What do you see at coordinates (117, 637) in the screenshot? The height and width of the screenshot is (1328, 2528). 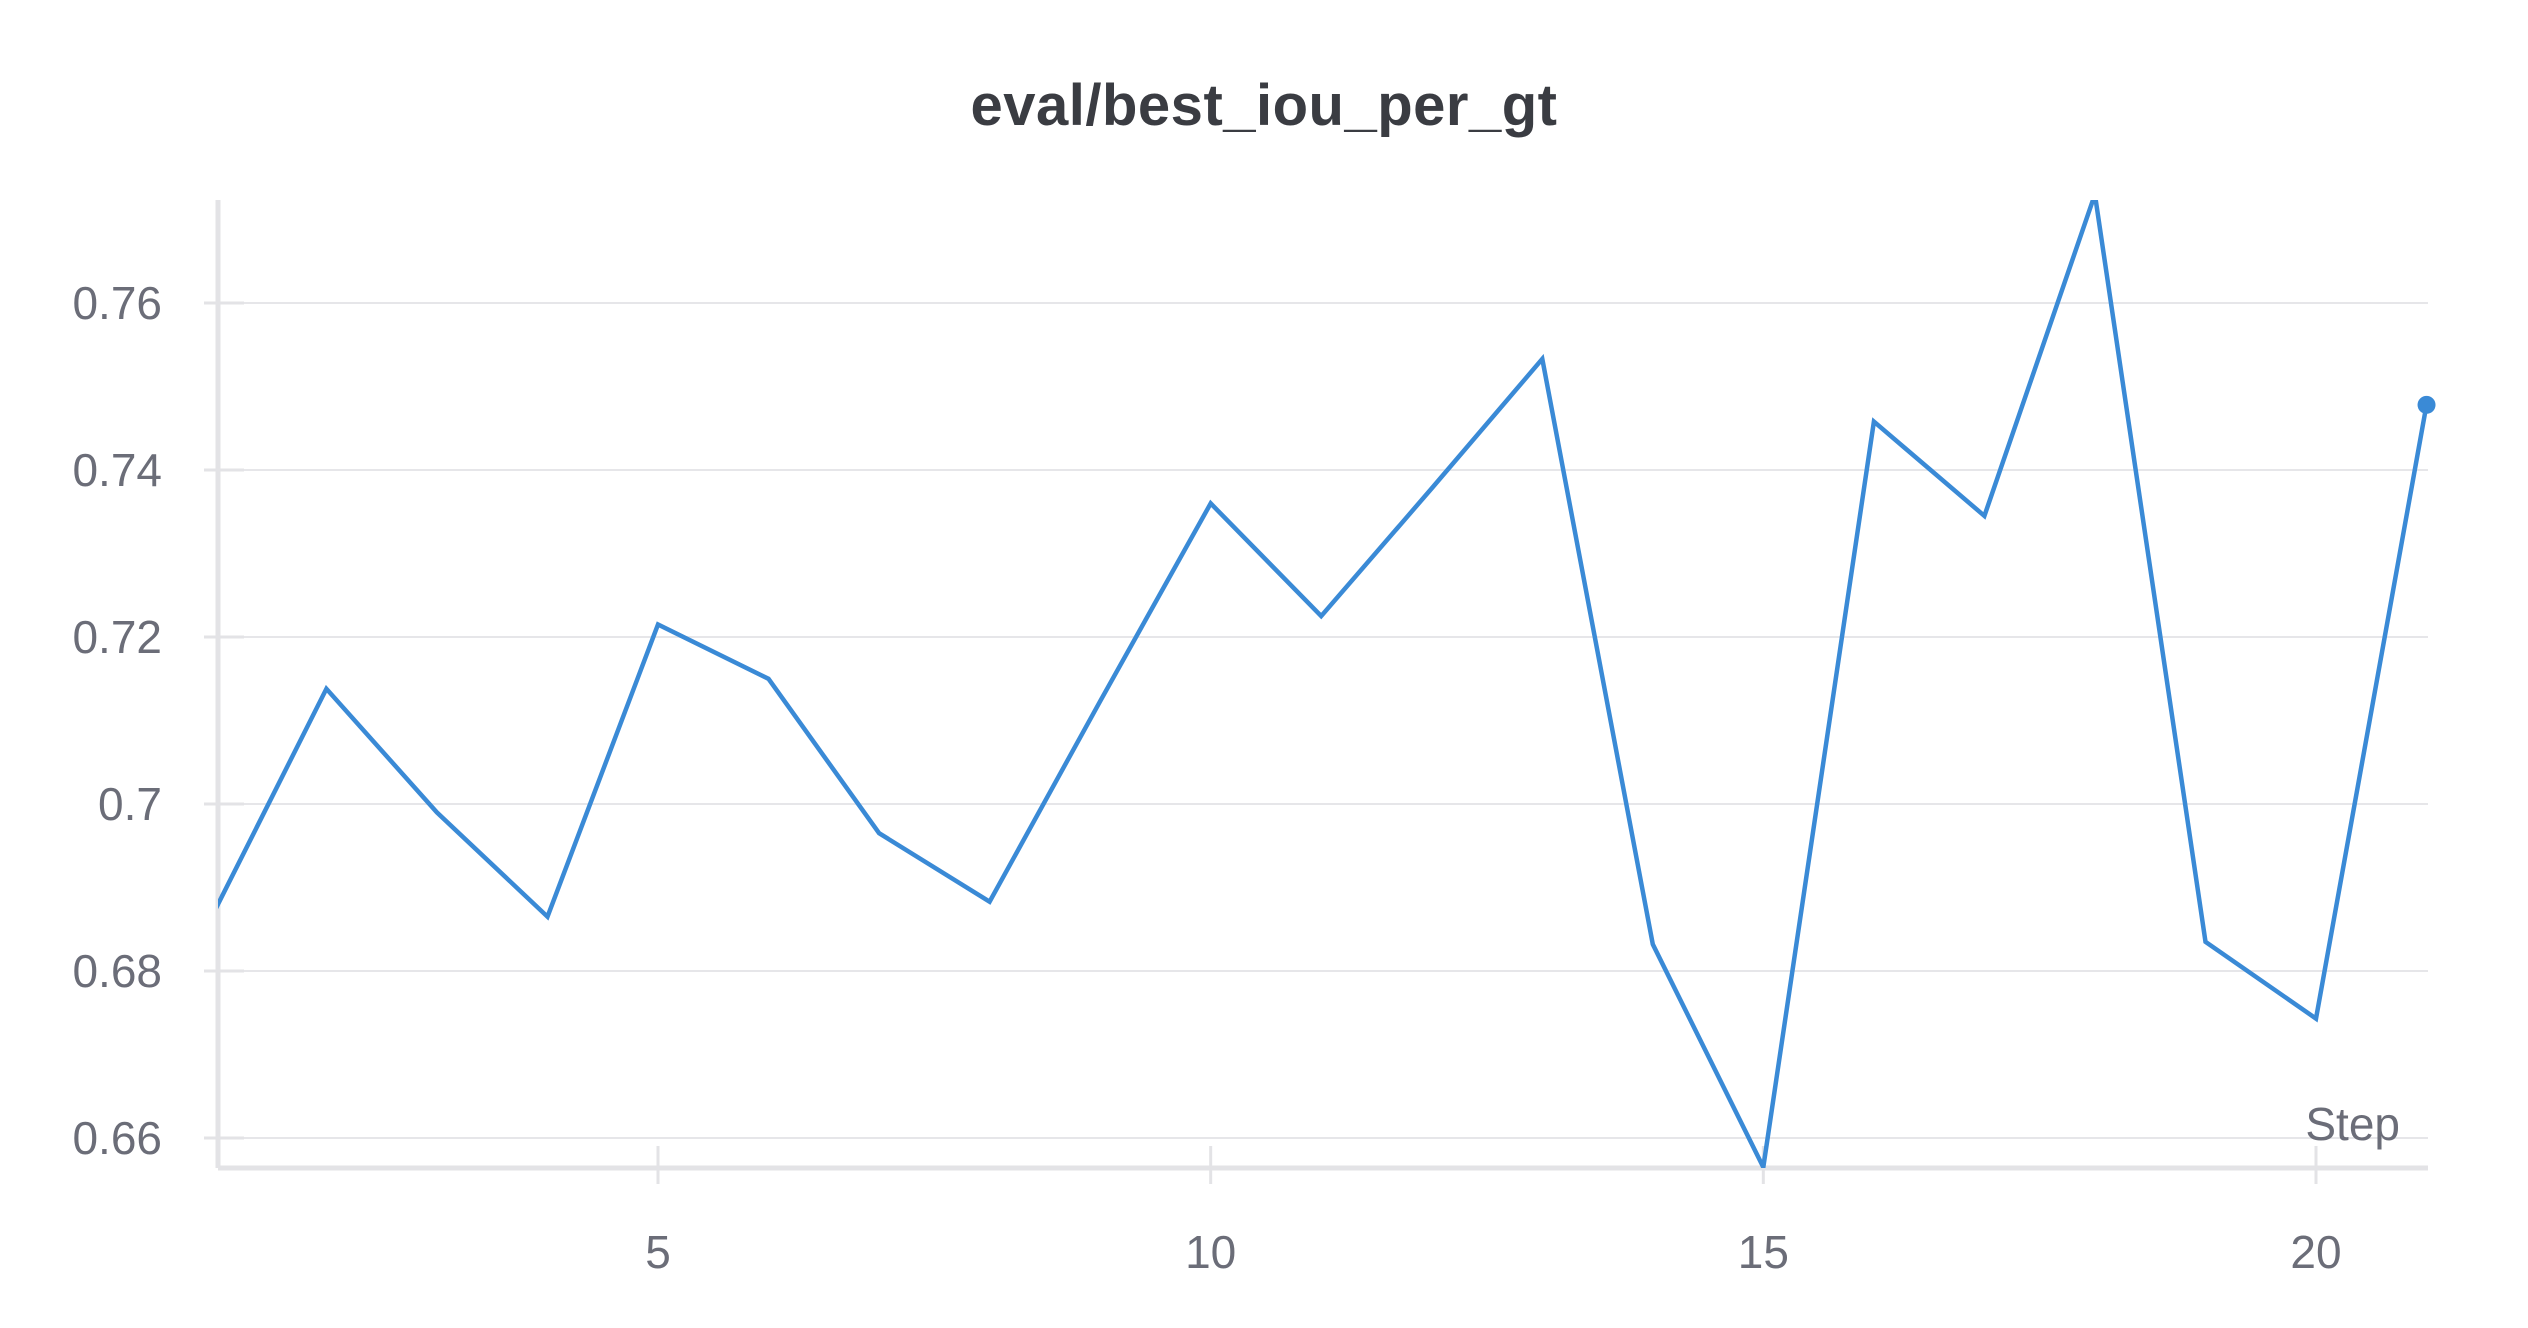 I see `y-tick-label: 0.72` at bounding box center [117, 637].